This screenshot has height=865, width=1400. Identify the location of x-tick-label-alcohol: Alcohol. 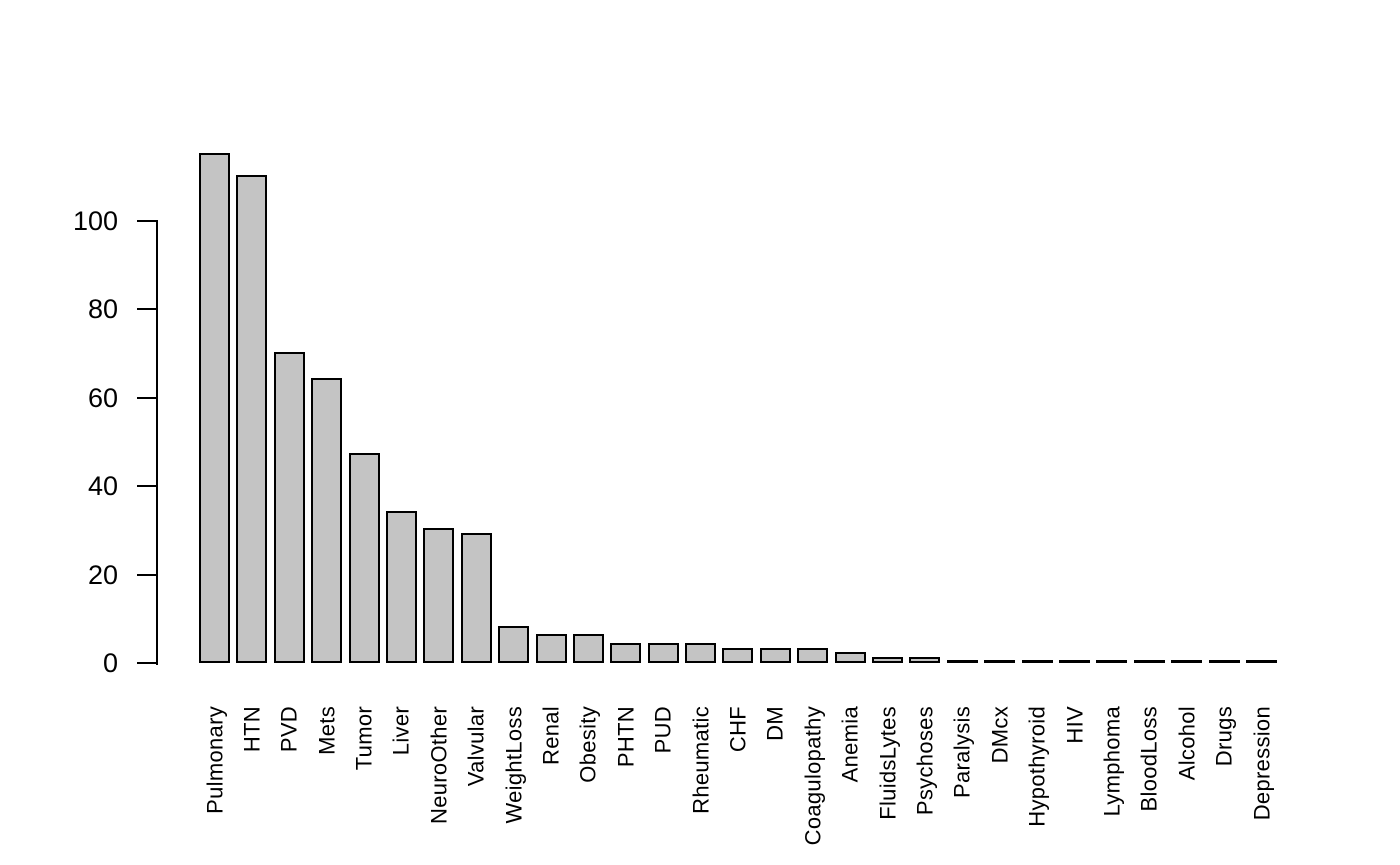
(1187, 743).